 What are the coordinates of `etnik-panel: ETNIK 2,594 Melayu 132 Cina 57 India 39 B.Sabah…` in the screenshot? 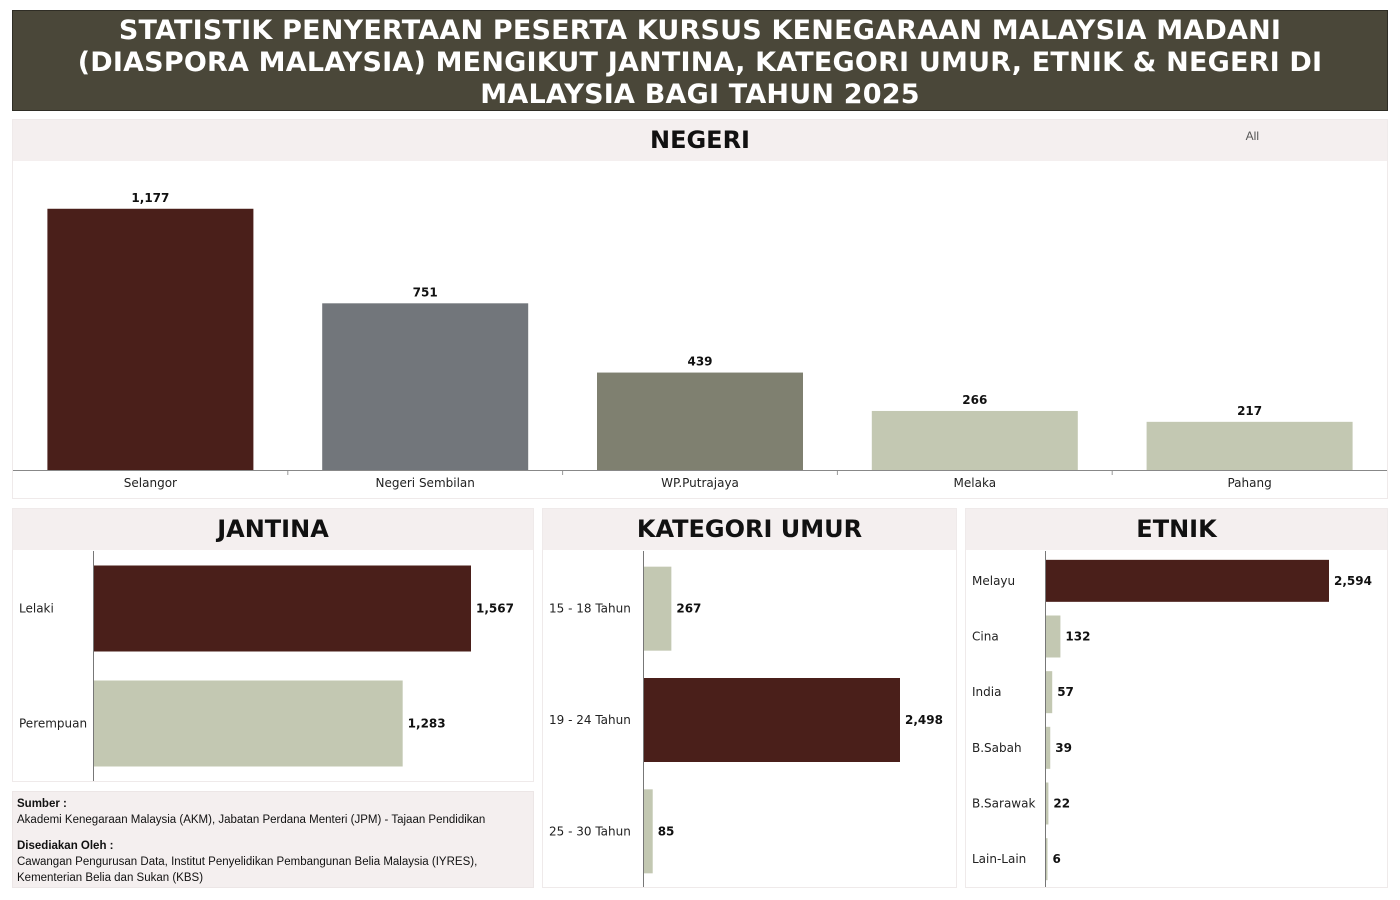 It's located at (1176, 698).